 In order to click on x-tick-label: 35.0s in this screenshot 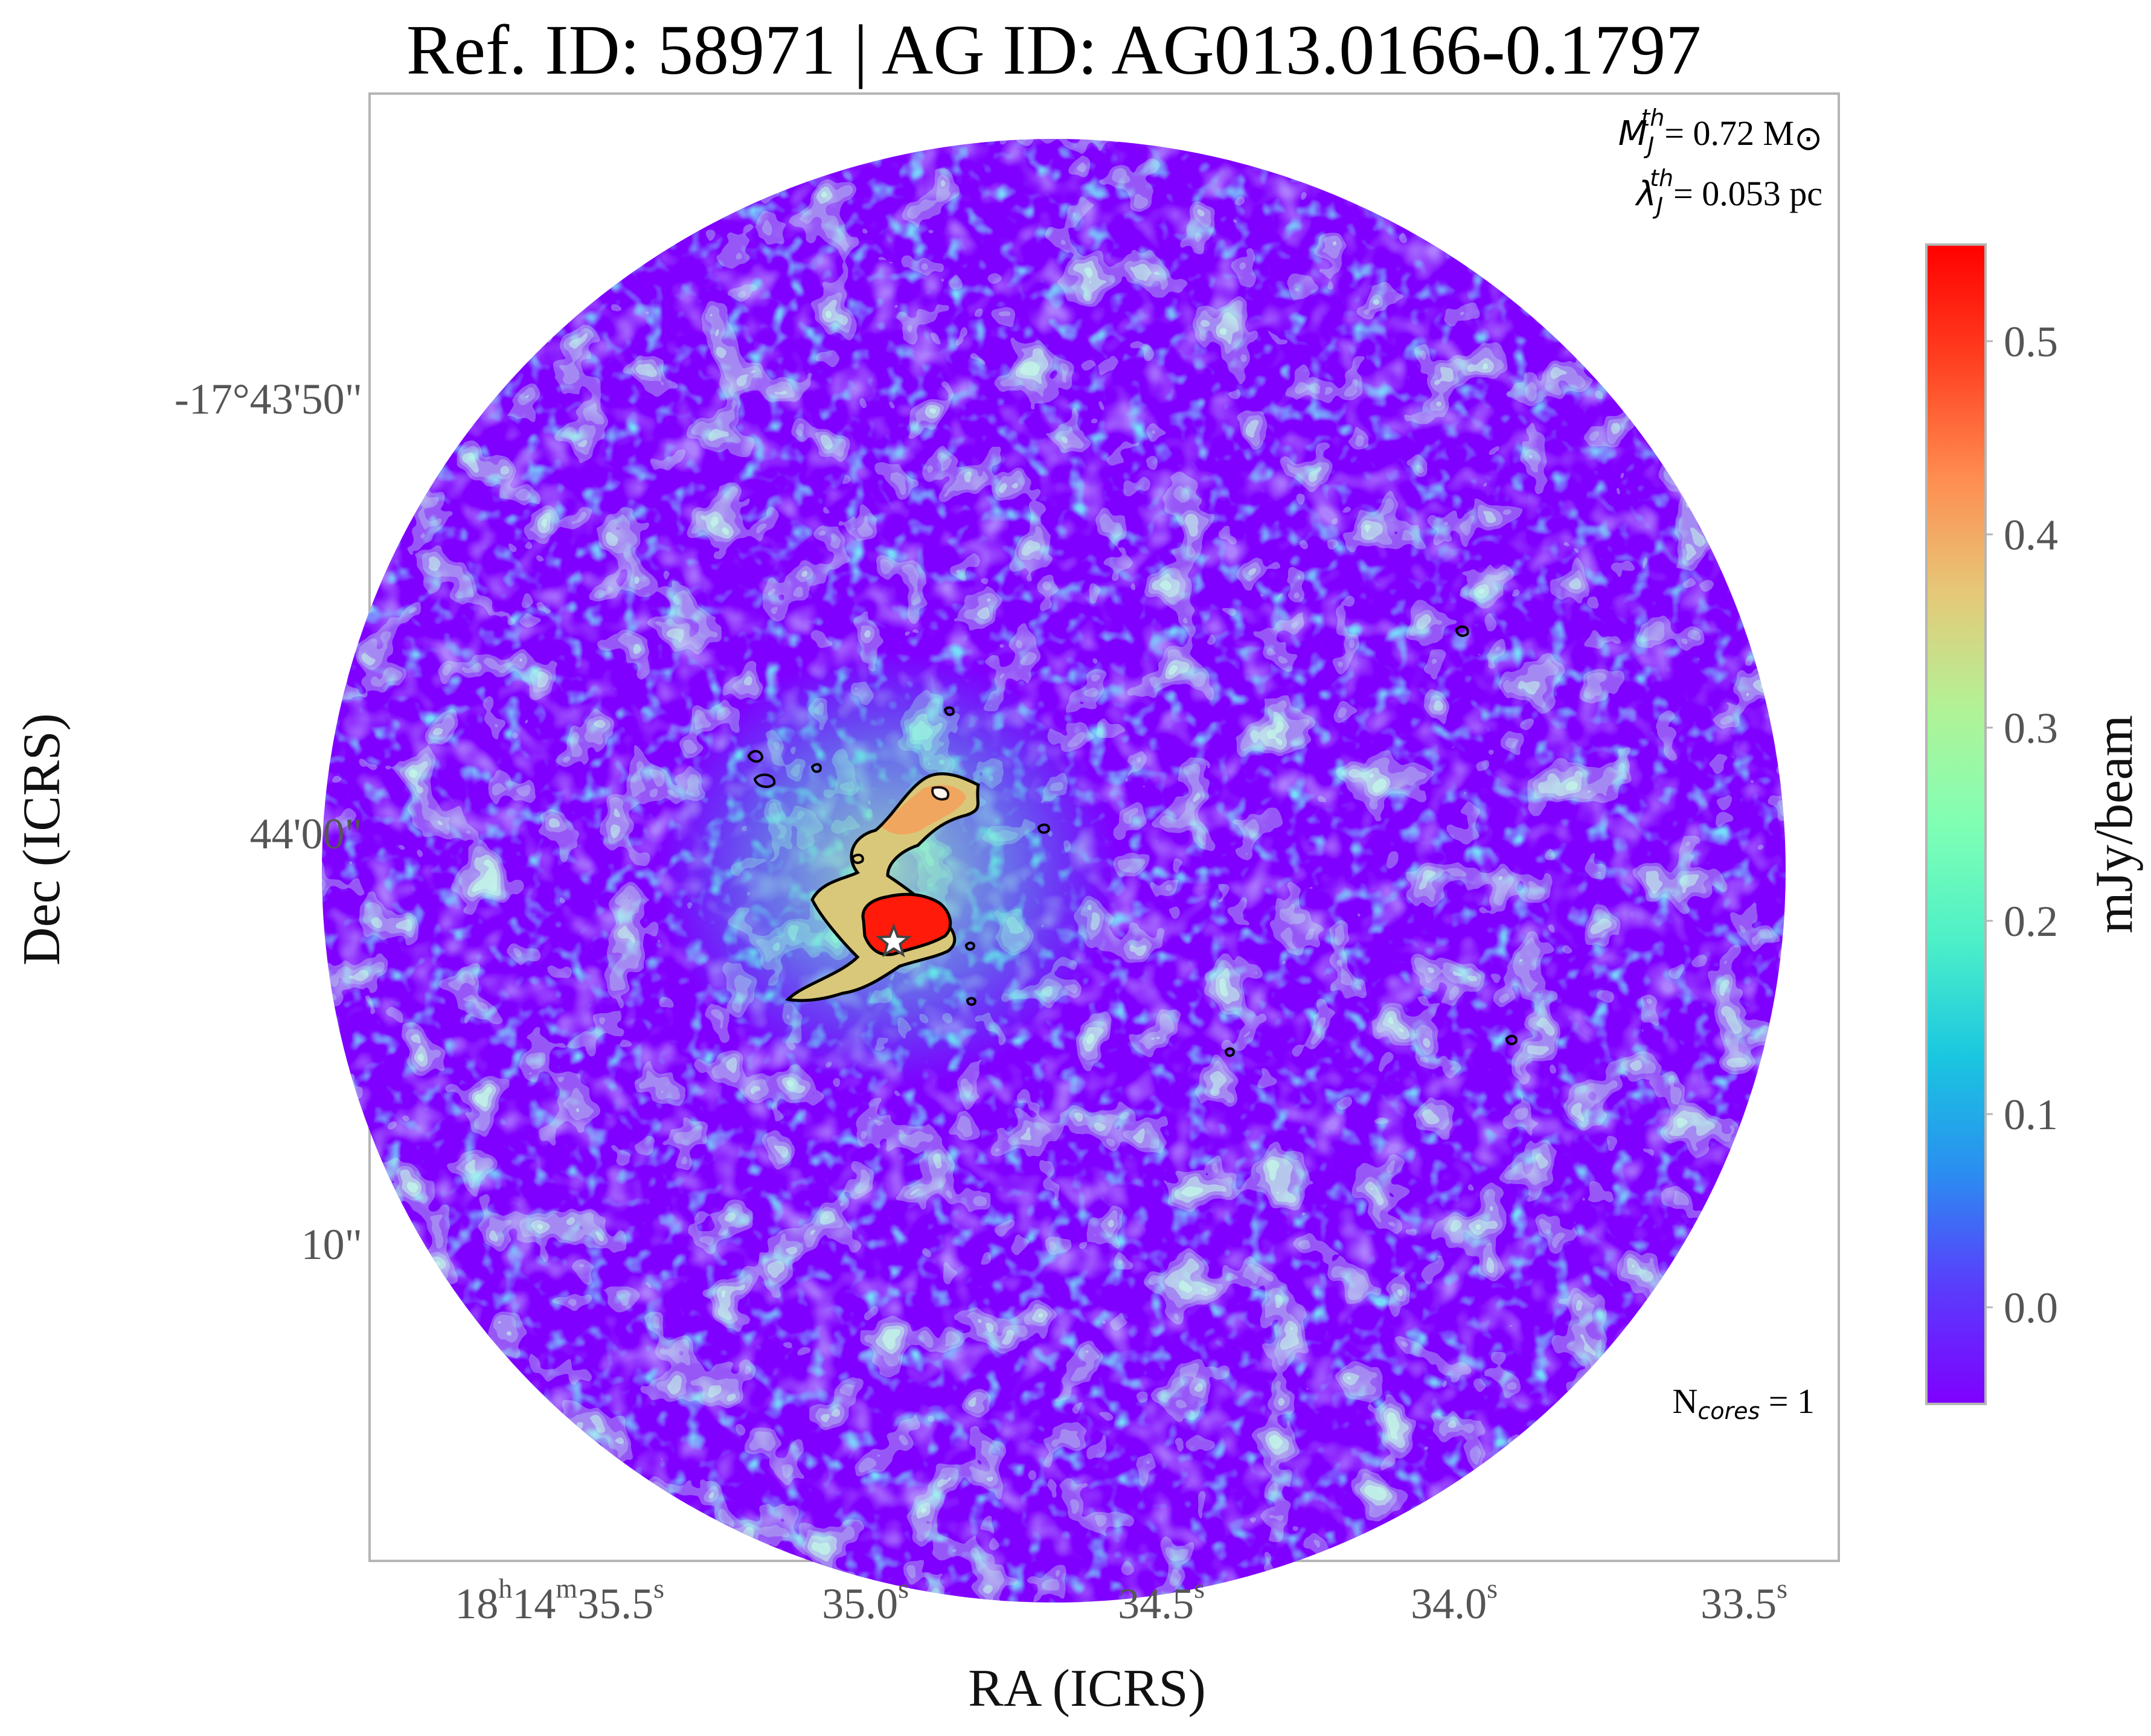, I will do `click(865, 1600)`.